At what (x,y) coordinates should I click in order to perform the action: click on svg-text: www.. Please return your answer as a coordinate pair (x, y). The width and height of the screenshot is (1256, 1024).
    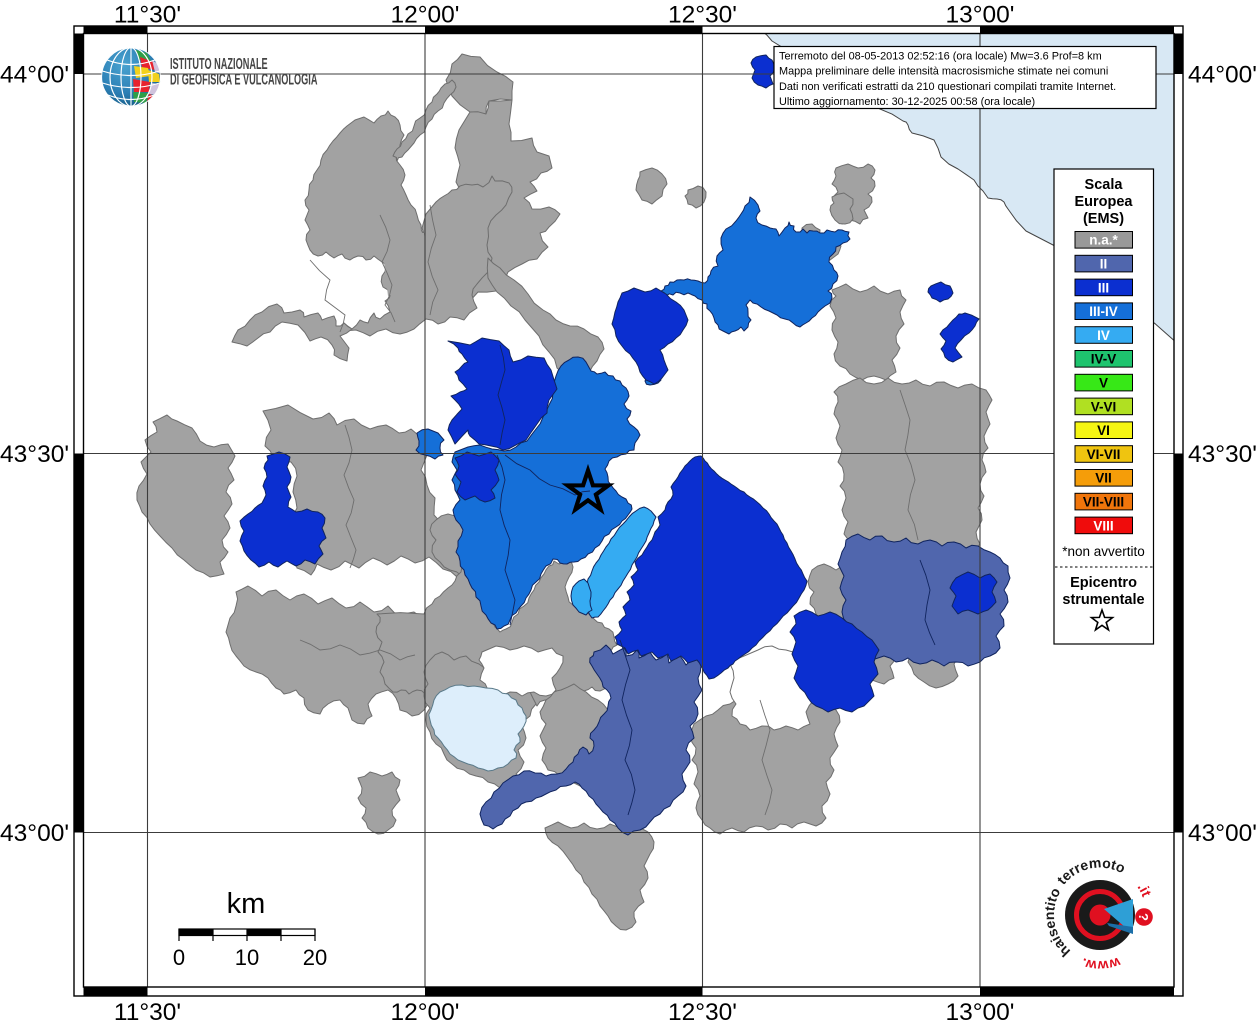
    Looking at the image, I should click on (1101, 964).